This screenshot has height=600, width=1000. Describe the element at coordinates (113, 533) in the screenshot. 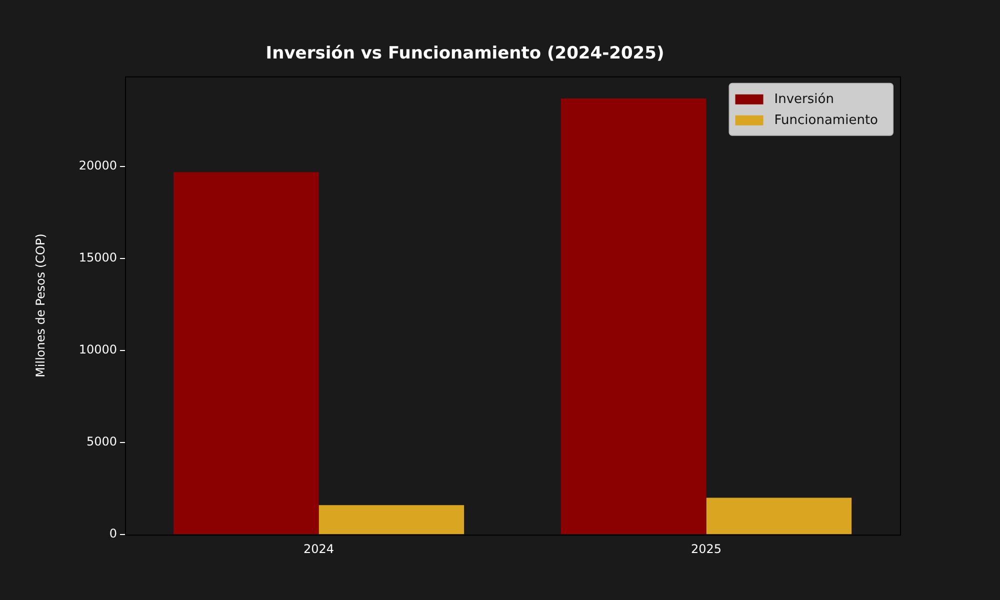

I see `y-tick-label: 0` at that location.